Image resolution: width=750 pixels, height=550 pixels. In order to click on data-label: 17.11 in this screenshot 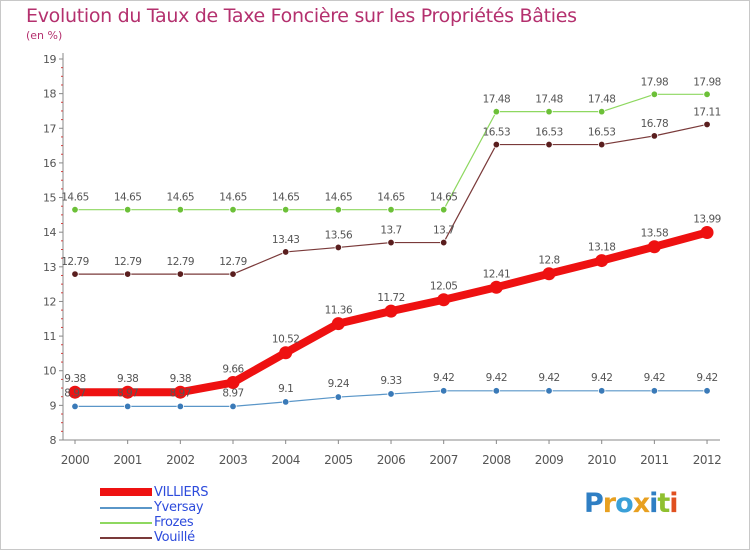, I will do `click(707, 112)`.